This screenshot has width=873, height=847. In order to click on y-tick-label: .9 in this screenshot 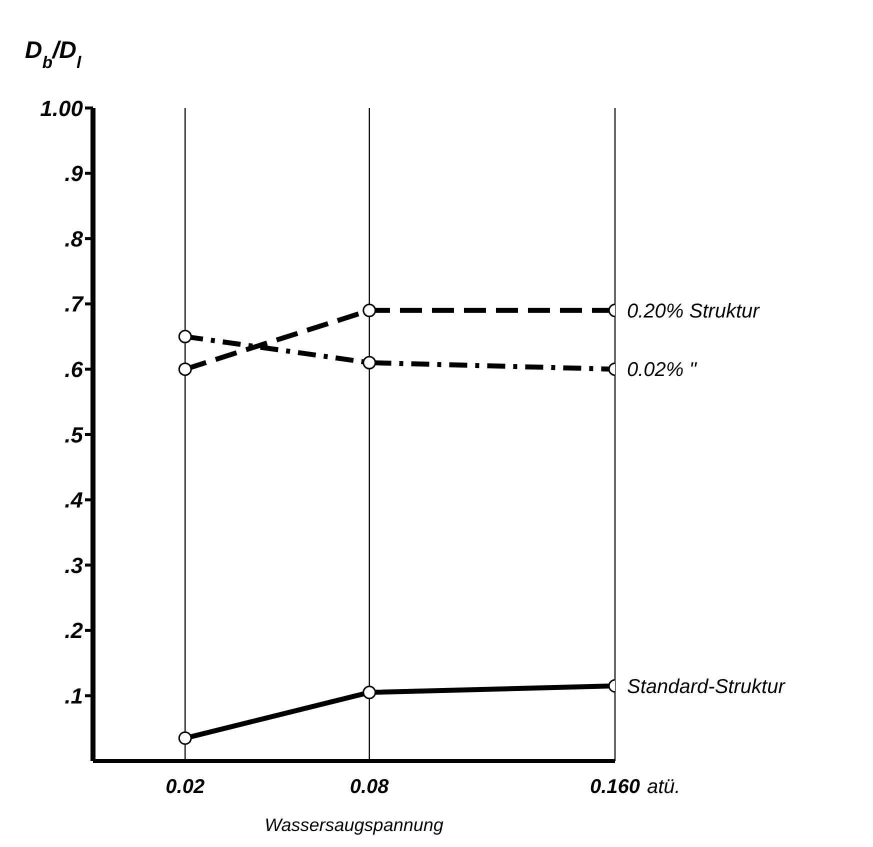, I will do `click(74, 173)`.